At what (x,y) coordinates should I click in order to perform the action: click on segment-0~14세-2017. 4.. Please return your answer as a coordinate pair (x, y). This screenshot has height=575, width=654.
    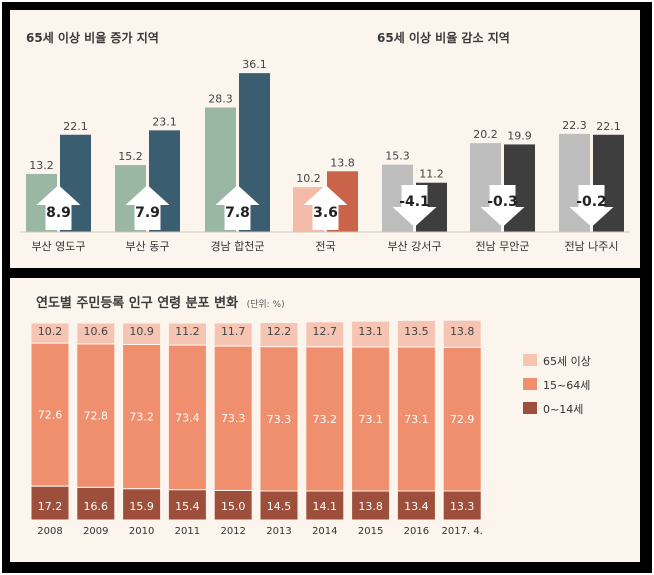
    Looking at the image, I should click on (462, 505).